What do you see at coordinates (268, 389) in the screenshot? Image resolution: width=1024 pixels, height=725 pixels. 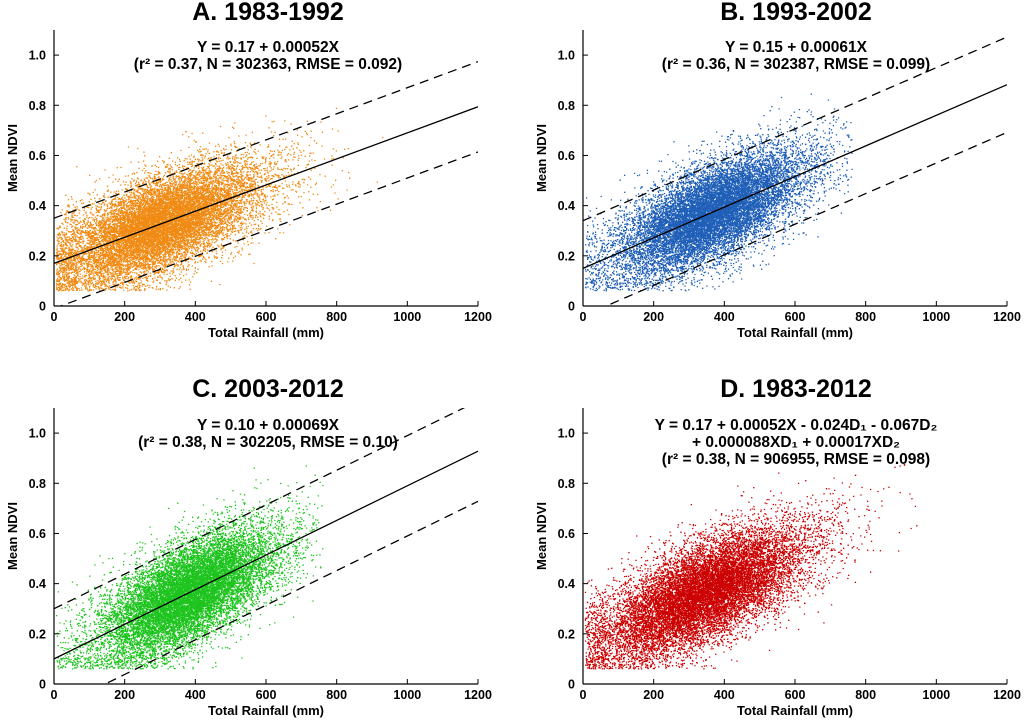 I see `chart-title: C. 2003-2012` at bounding box center [268, 389].